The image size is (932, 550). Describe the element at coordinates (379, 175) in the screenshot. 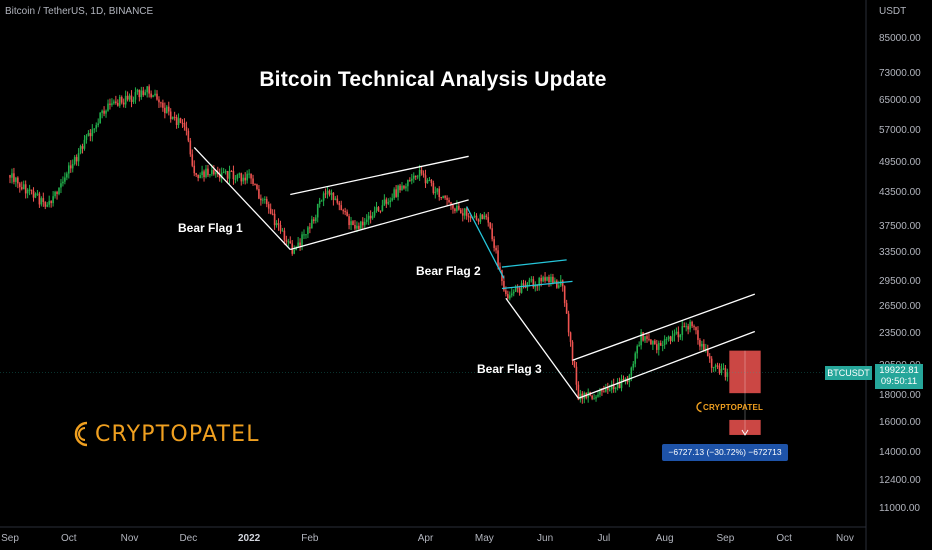

I see `bear-flag-1-upper` at that location.